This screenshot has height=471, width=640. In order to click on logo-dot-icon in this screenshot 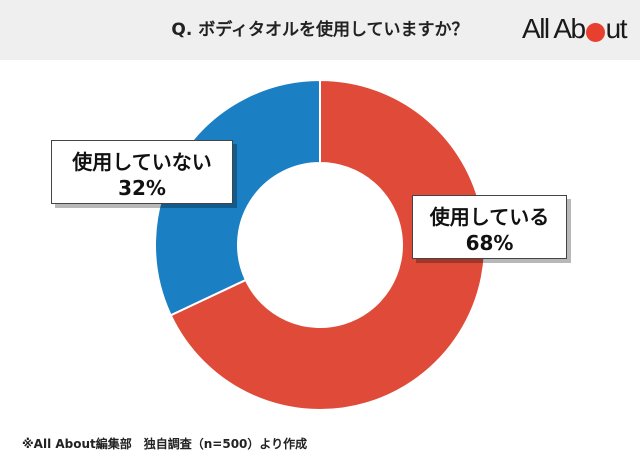, I will do `click(595, 32)`.